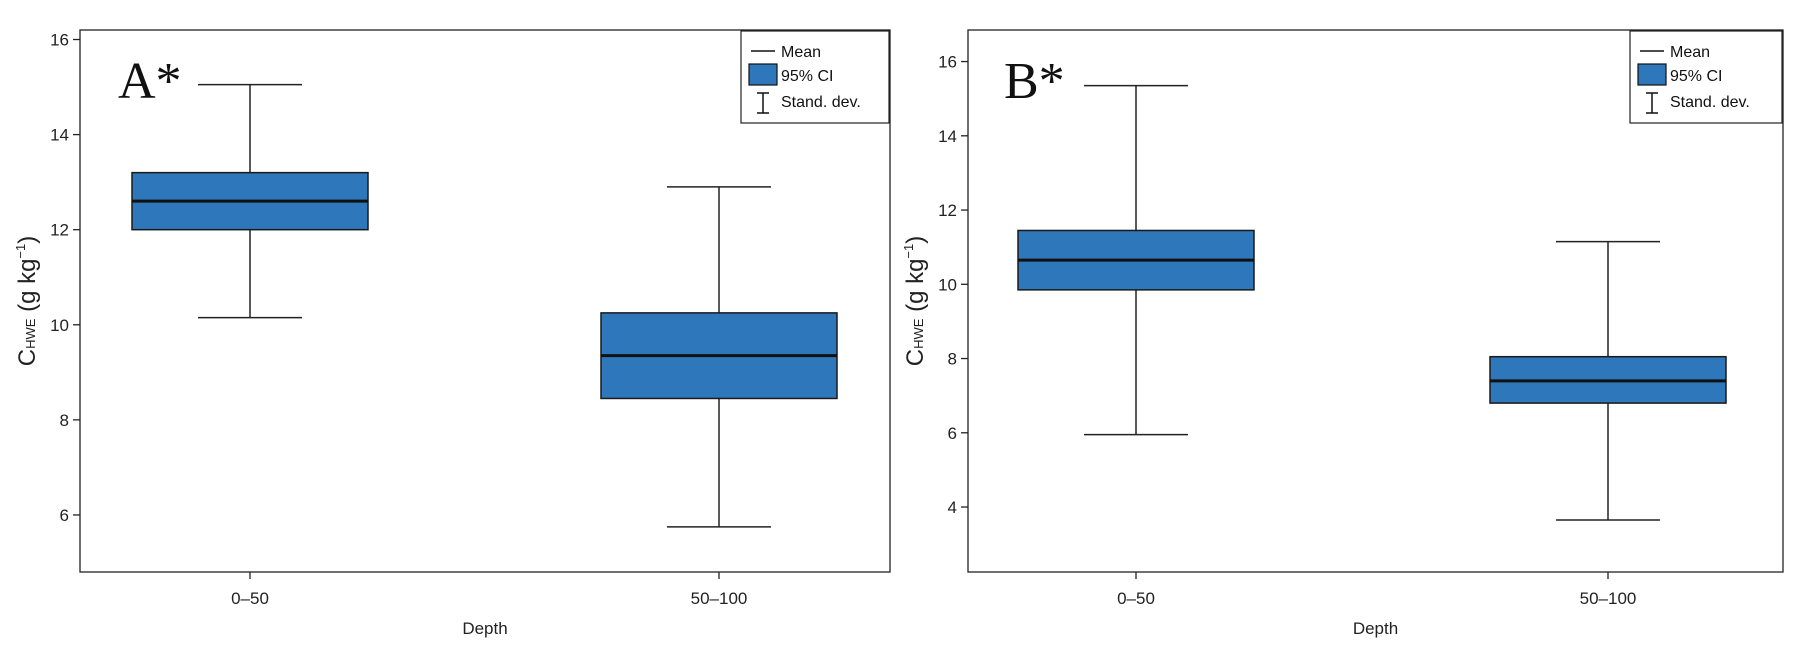  Describe the element at coordinates (150, 81) in the screenshot. I see `panel-label: A*` at that location.